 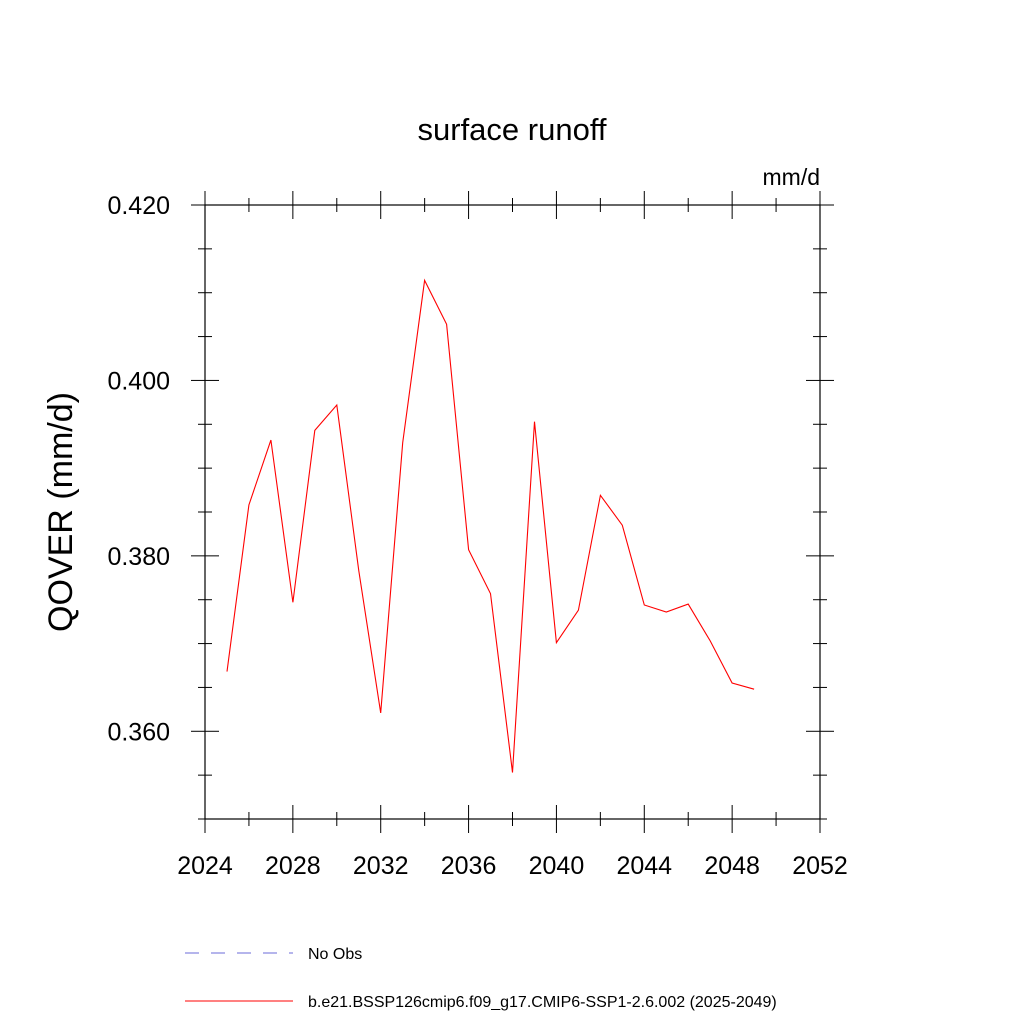 I want to click on x-tick-label: 2044, so click(x=644, y=866).